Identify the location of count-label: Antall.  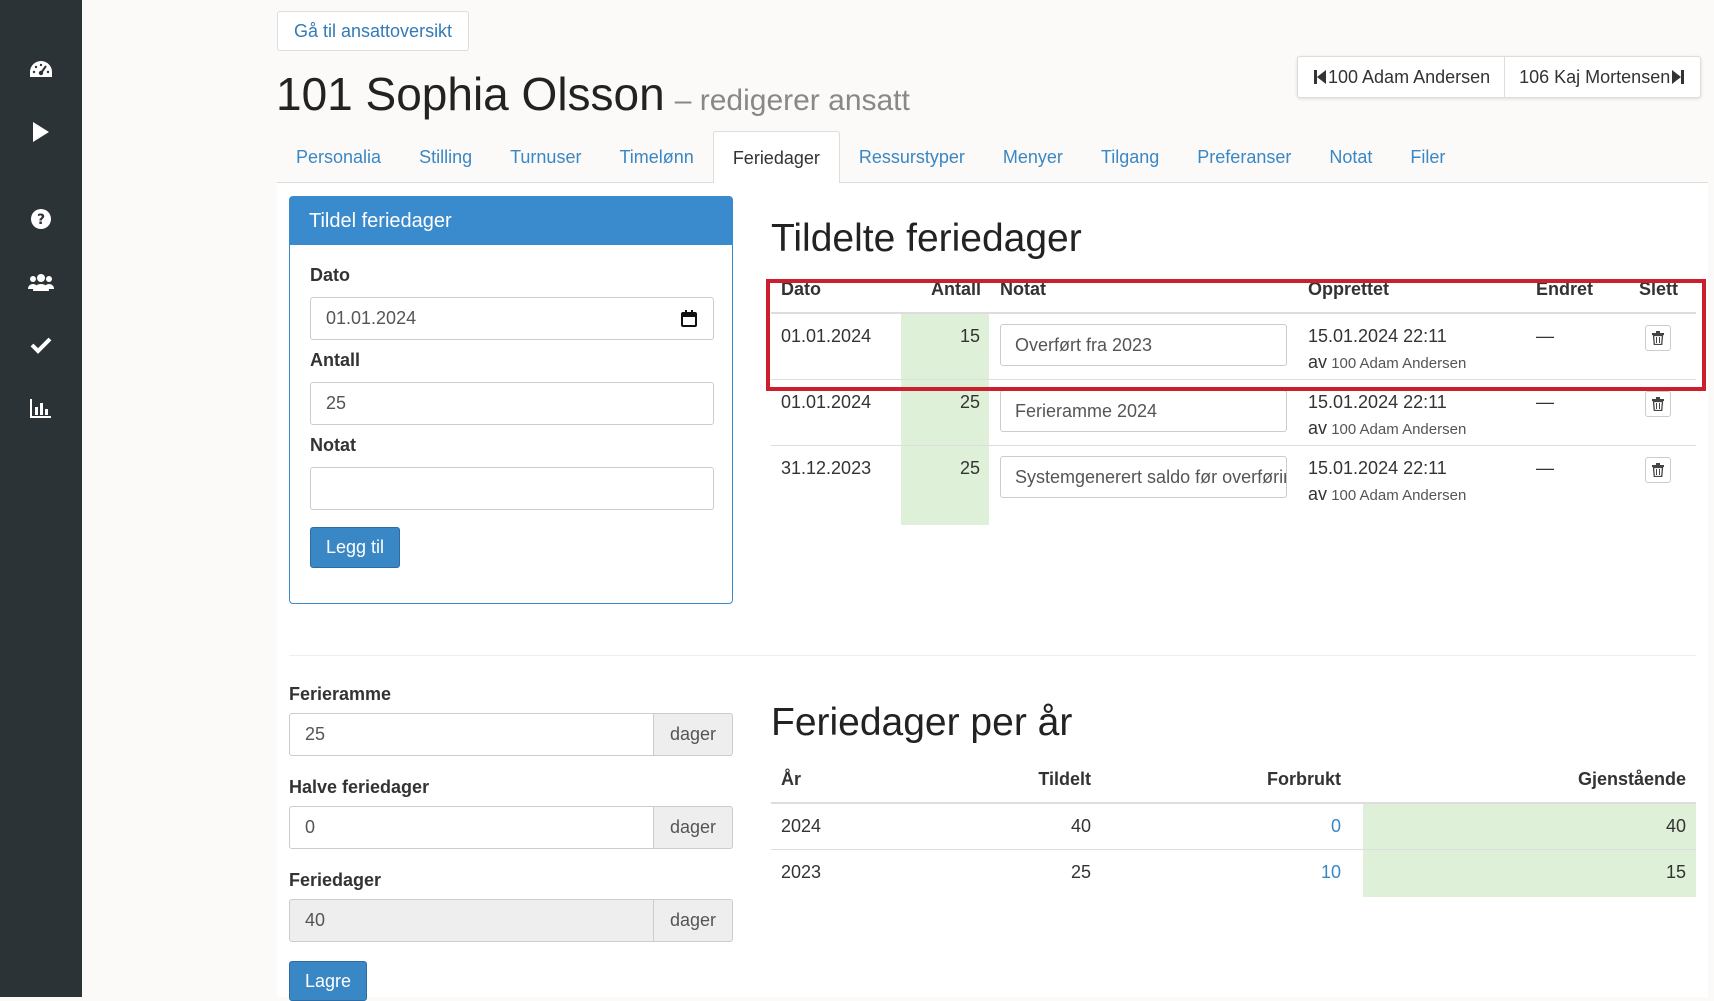
(335, 360).